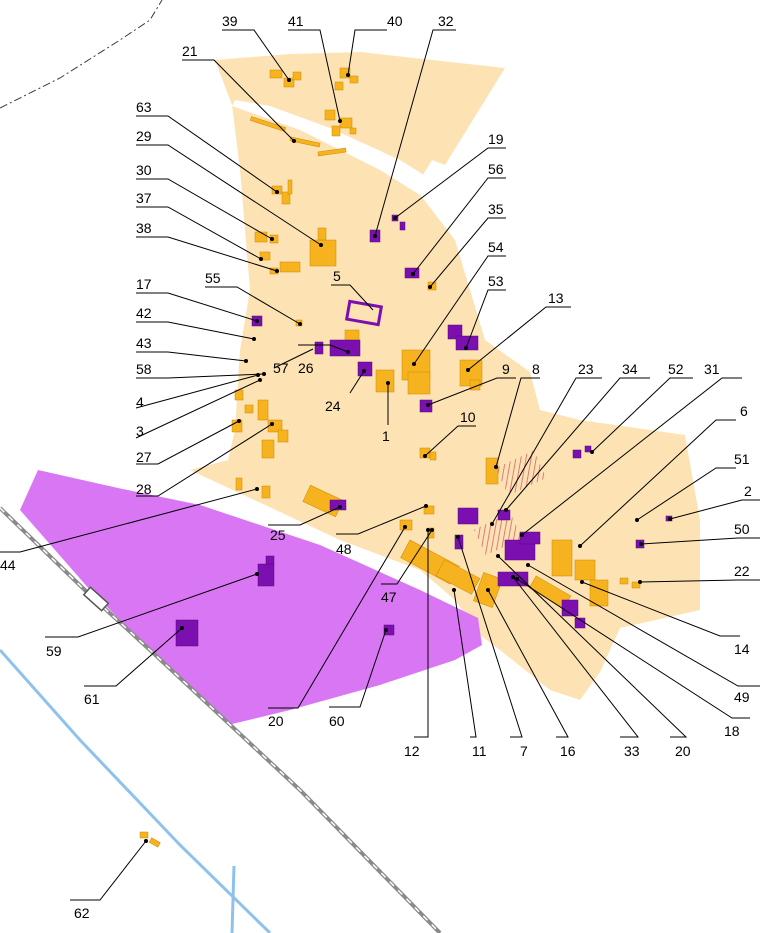  Describe the element at coordinates (144, 457) in the screenshot. I see `label-27: 27` at that location.